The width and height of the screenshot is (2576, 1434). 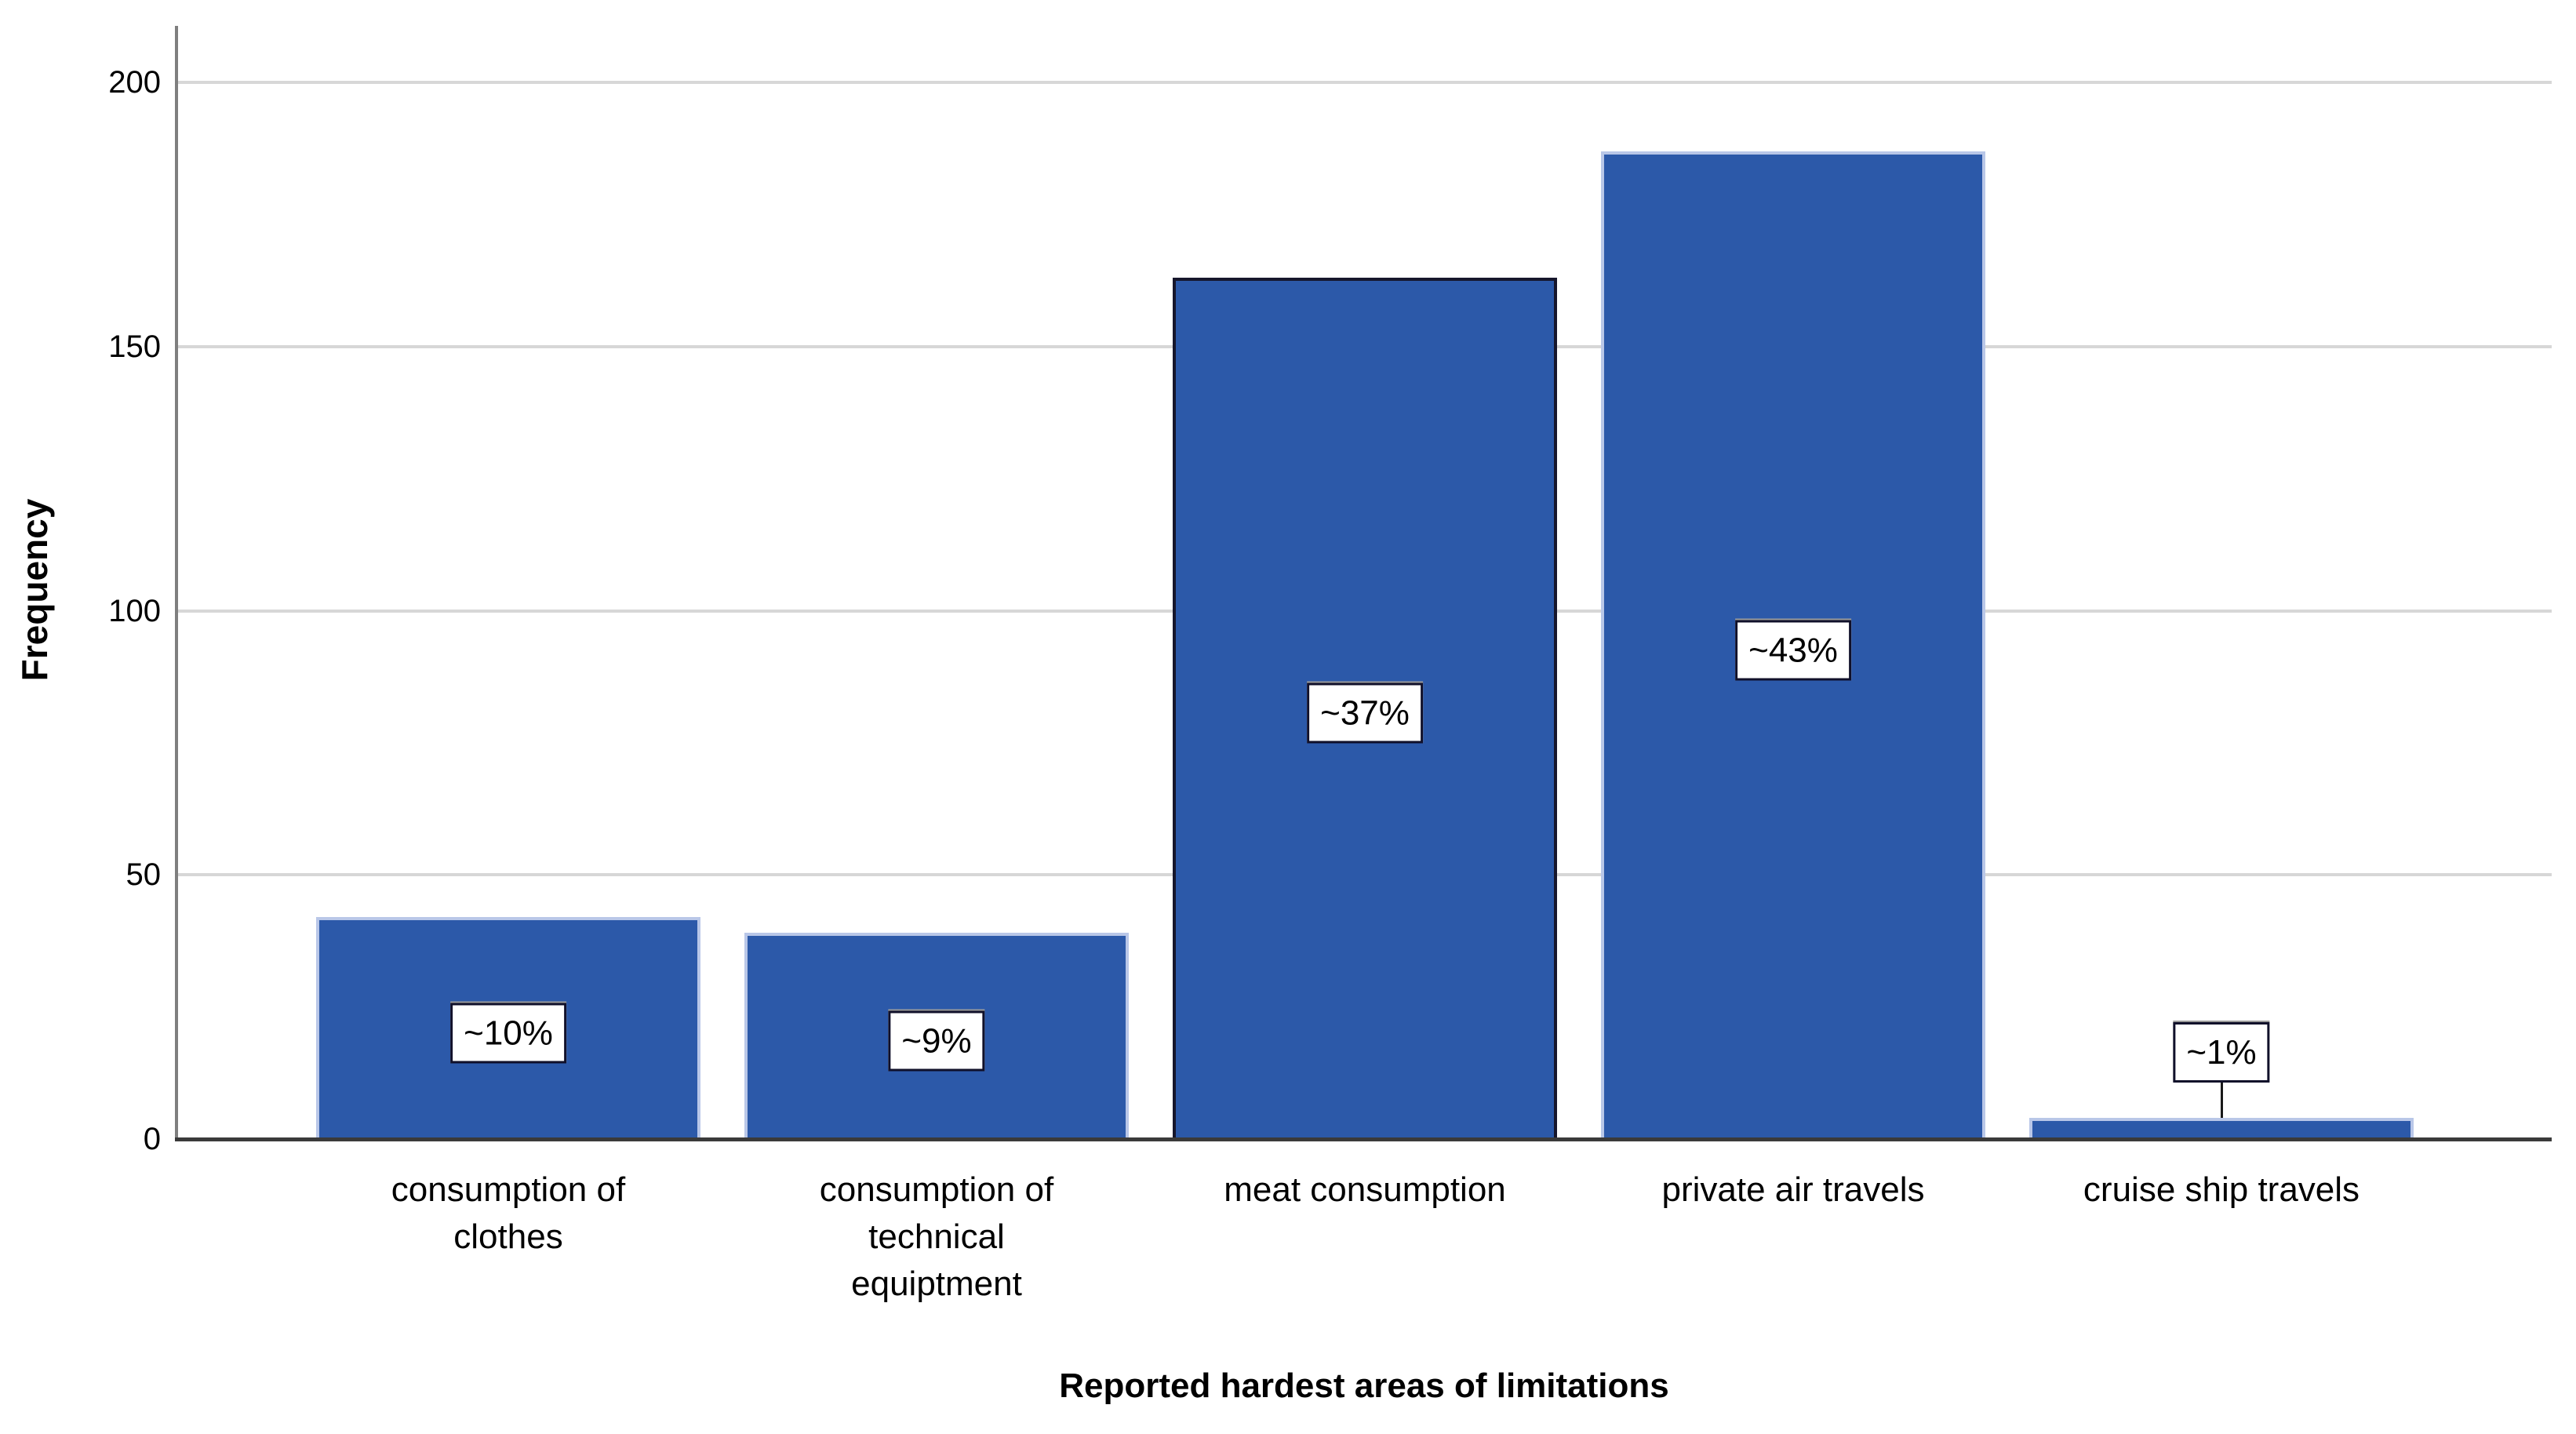 I want to click on bar-callout-line, so click(x=2222, y=1101).